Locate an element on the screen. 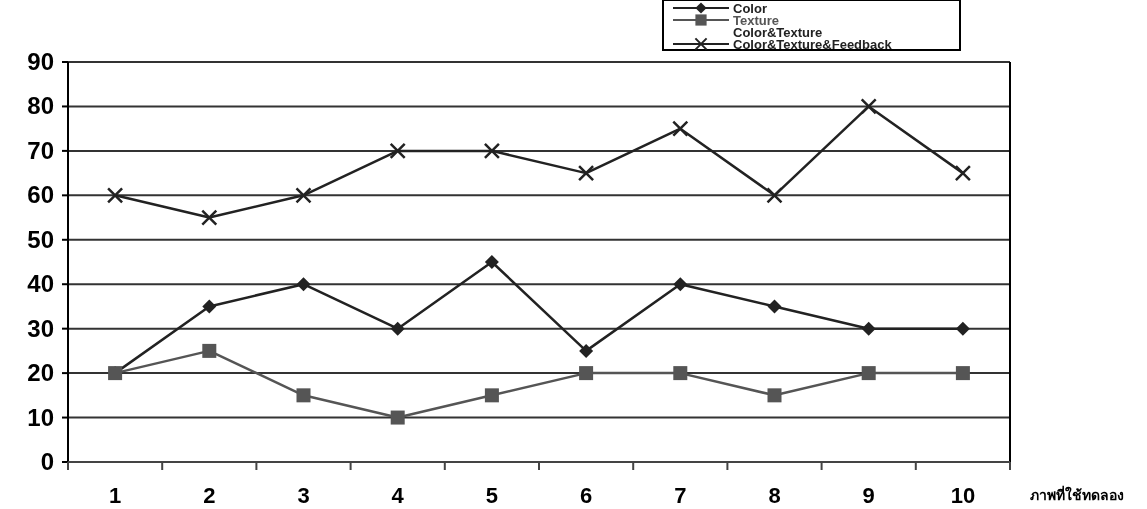  x-tick-label: 1 is located at coordinates (115, 495).